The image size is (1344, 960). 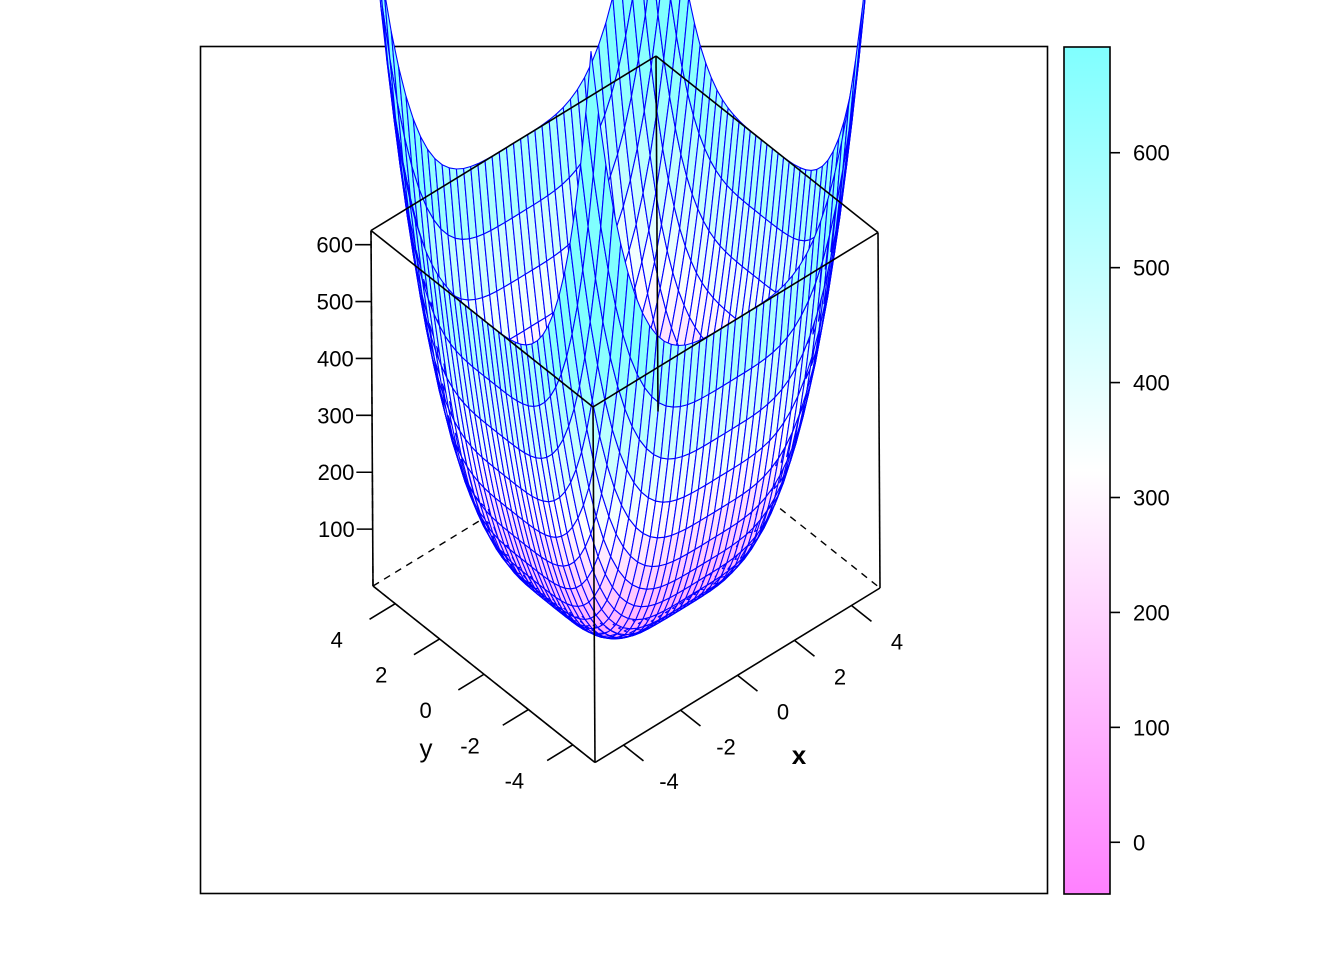 What do you see at coordinates (783, 711) in the screenshot?
I see `x-tick-label: 0` at bounding box center [783, 711].